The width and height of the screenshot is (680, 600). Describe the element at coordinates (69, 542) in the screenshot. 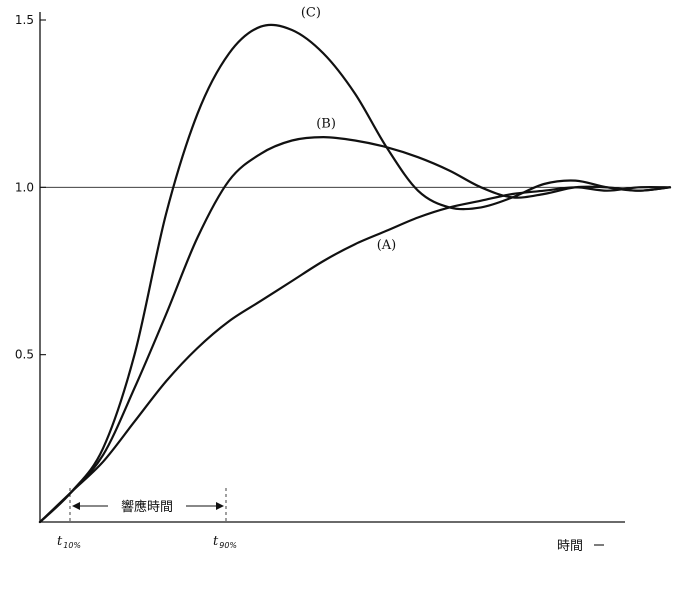

I see `t10-label: t10%` at that location.